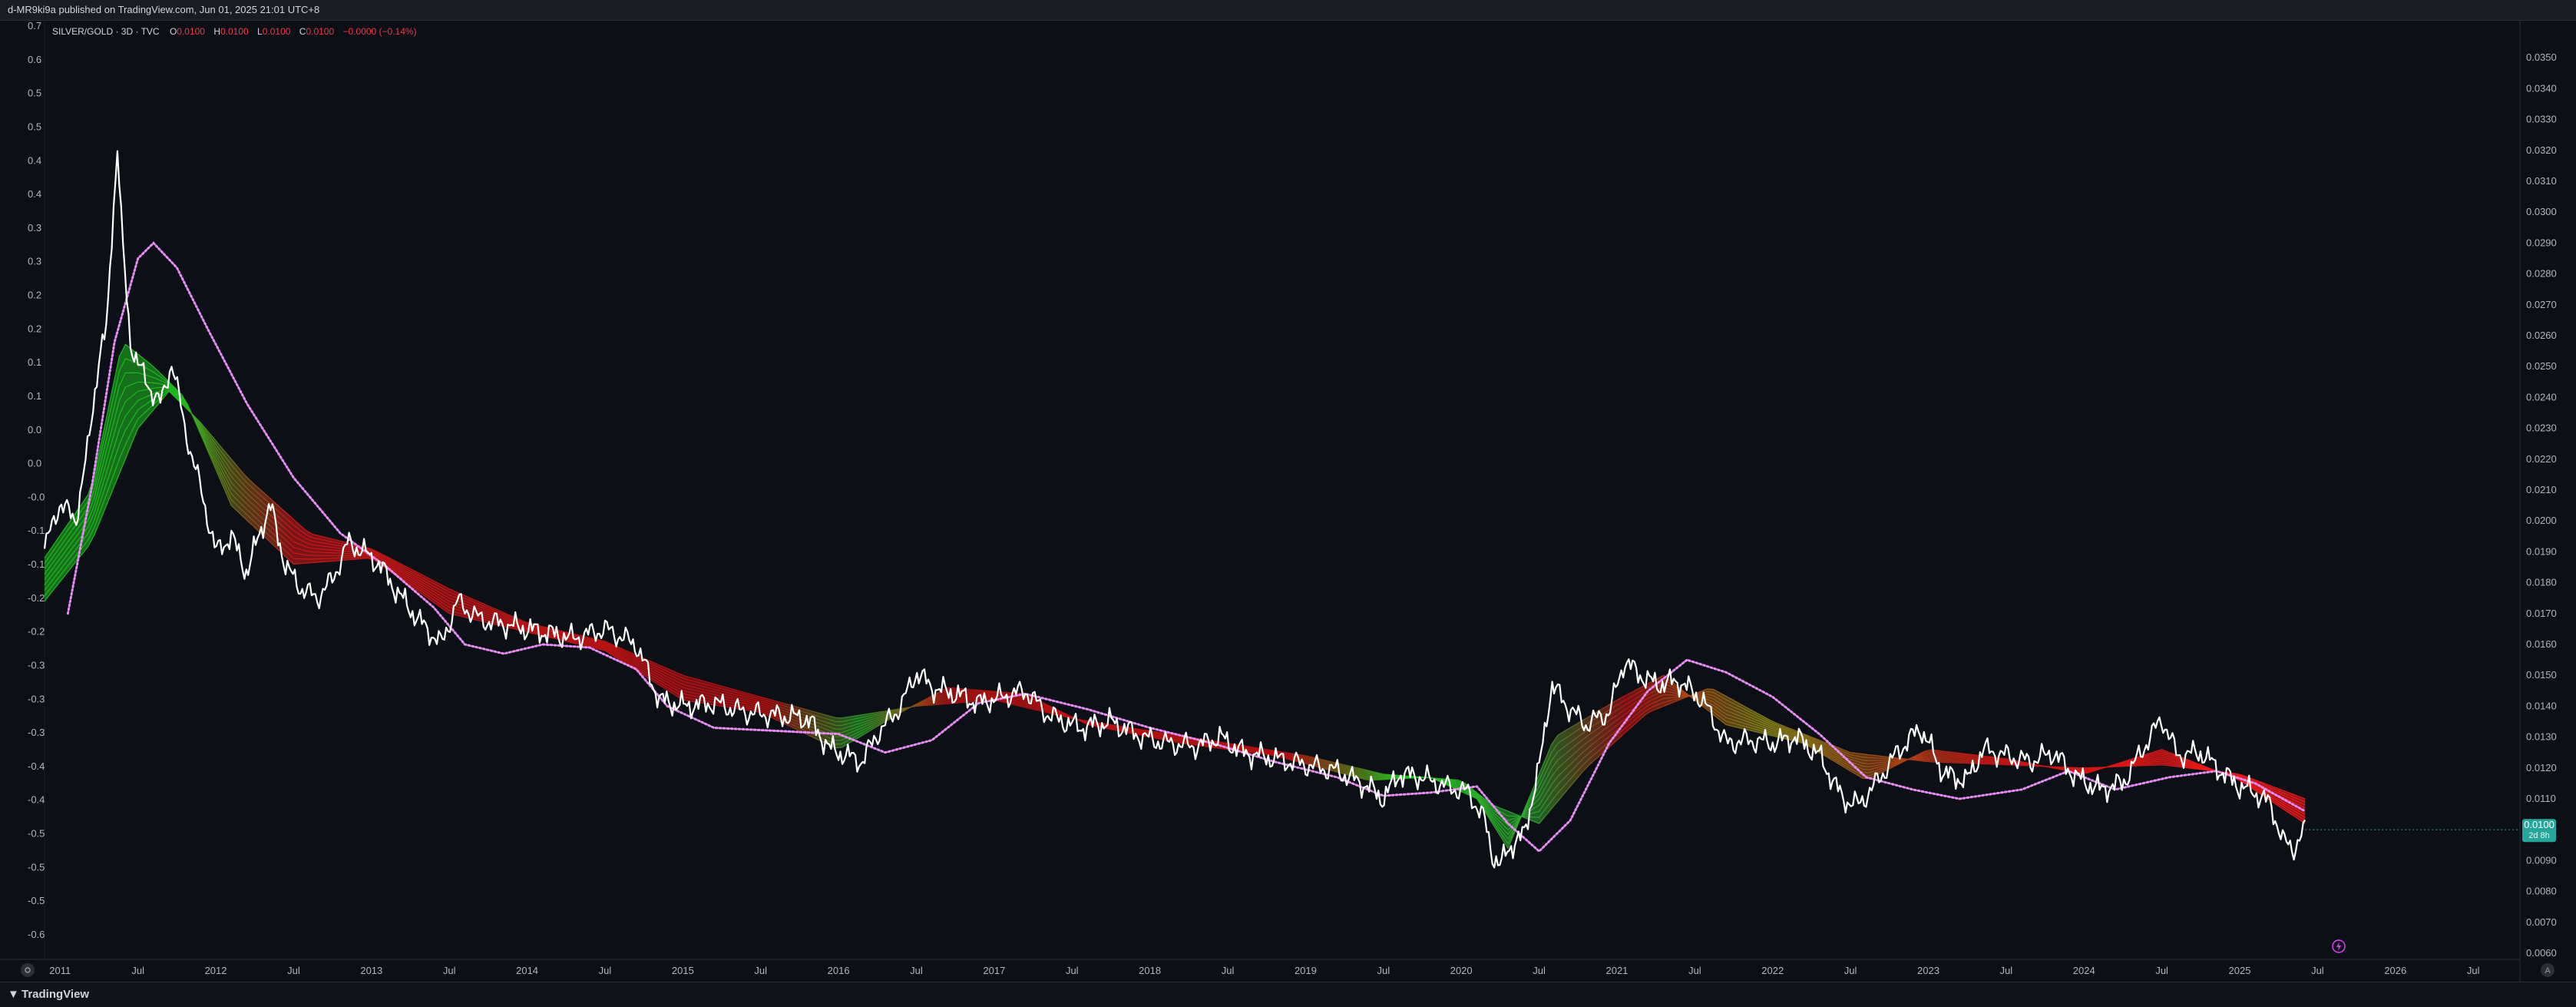  I want to click on brand-name: TradingView, so click(55, 994).